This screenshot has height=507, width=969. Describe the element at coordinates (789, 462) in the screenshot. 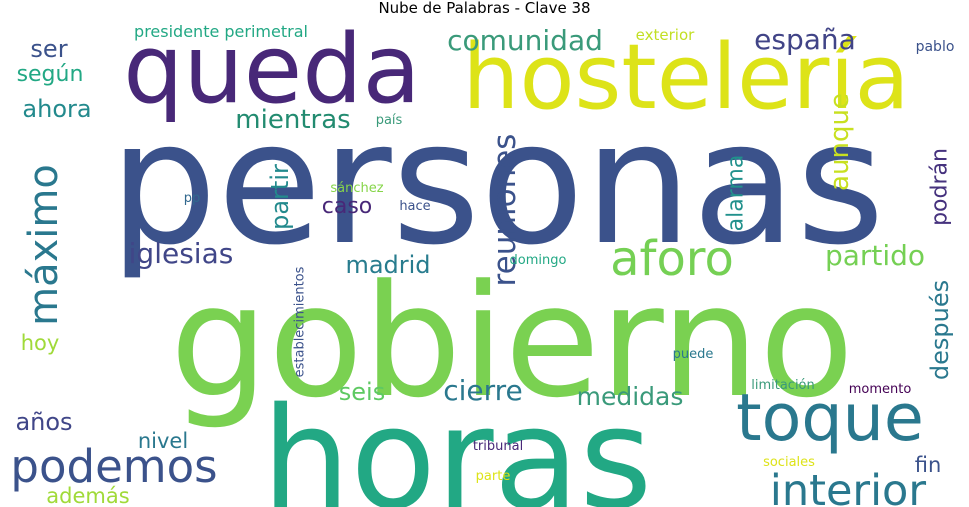

I see `word-sociales: sociales` at that location.